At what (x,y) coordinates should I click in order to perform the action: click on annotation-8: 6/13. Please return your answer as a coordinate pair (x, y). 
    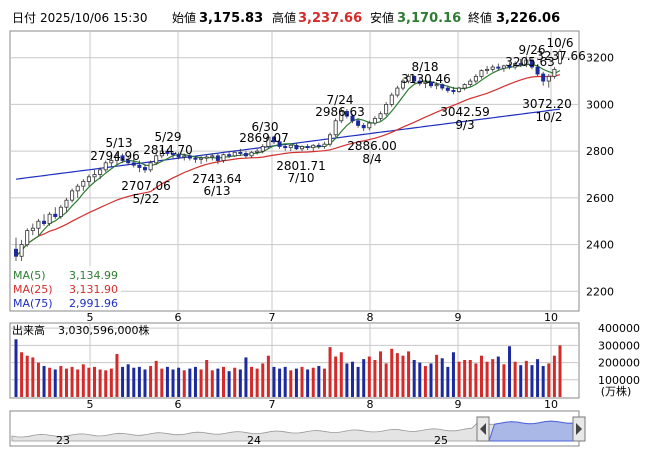
    Looking at the image, I should click on (217, 191).